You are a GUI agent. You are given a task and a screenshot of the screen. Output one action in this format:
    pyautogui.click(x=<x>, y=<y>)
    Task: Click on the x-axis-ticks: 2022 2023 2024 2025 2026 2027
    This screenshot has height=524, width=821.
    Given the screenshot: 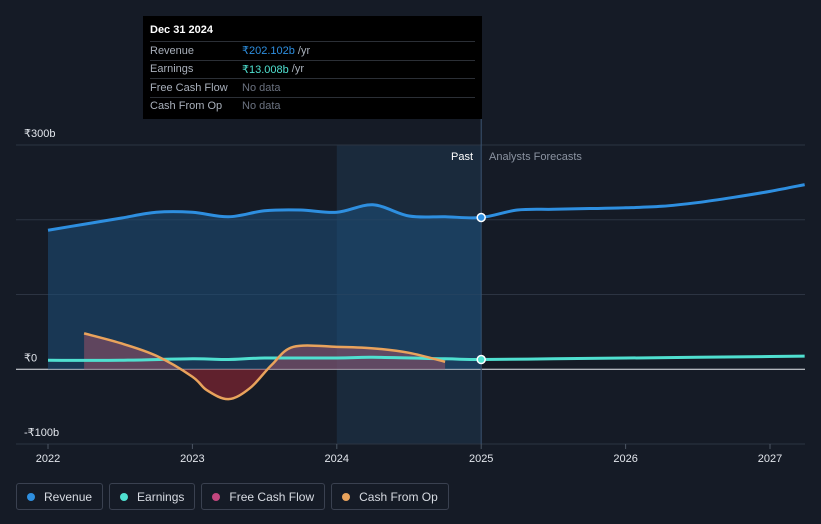 What is the action you would take?
    pyautogui.click(x=409, y=454)
    